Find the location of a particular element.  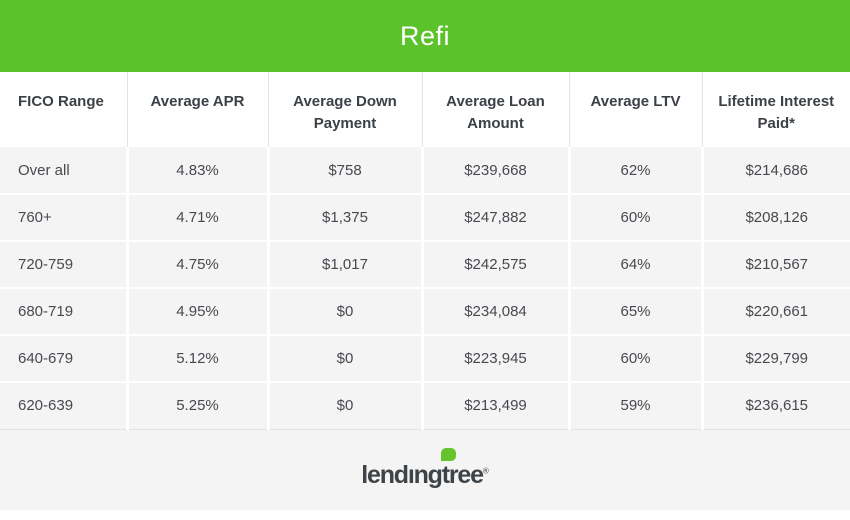

table-cell: $214,686 is located at coordinates (776, 171).